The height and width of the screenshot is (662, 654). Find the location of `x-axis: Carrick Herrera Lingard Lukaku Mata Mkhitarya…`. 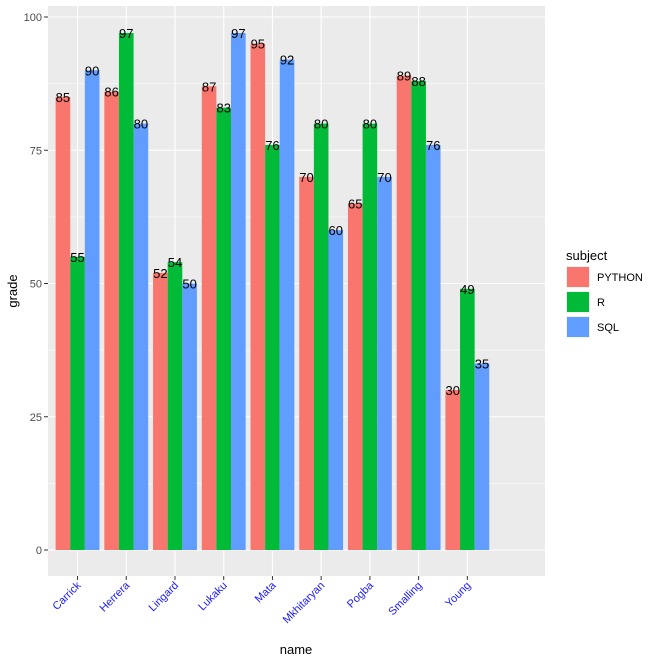

x-axis: Carrick Herrera Lingard Lukaku Mata Mkhitarya… is located at coordinates (262, 601).